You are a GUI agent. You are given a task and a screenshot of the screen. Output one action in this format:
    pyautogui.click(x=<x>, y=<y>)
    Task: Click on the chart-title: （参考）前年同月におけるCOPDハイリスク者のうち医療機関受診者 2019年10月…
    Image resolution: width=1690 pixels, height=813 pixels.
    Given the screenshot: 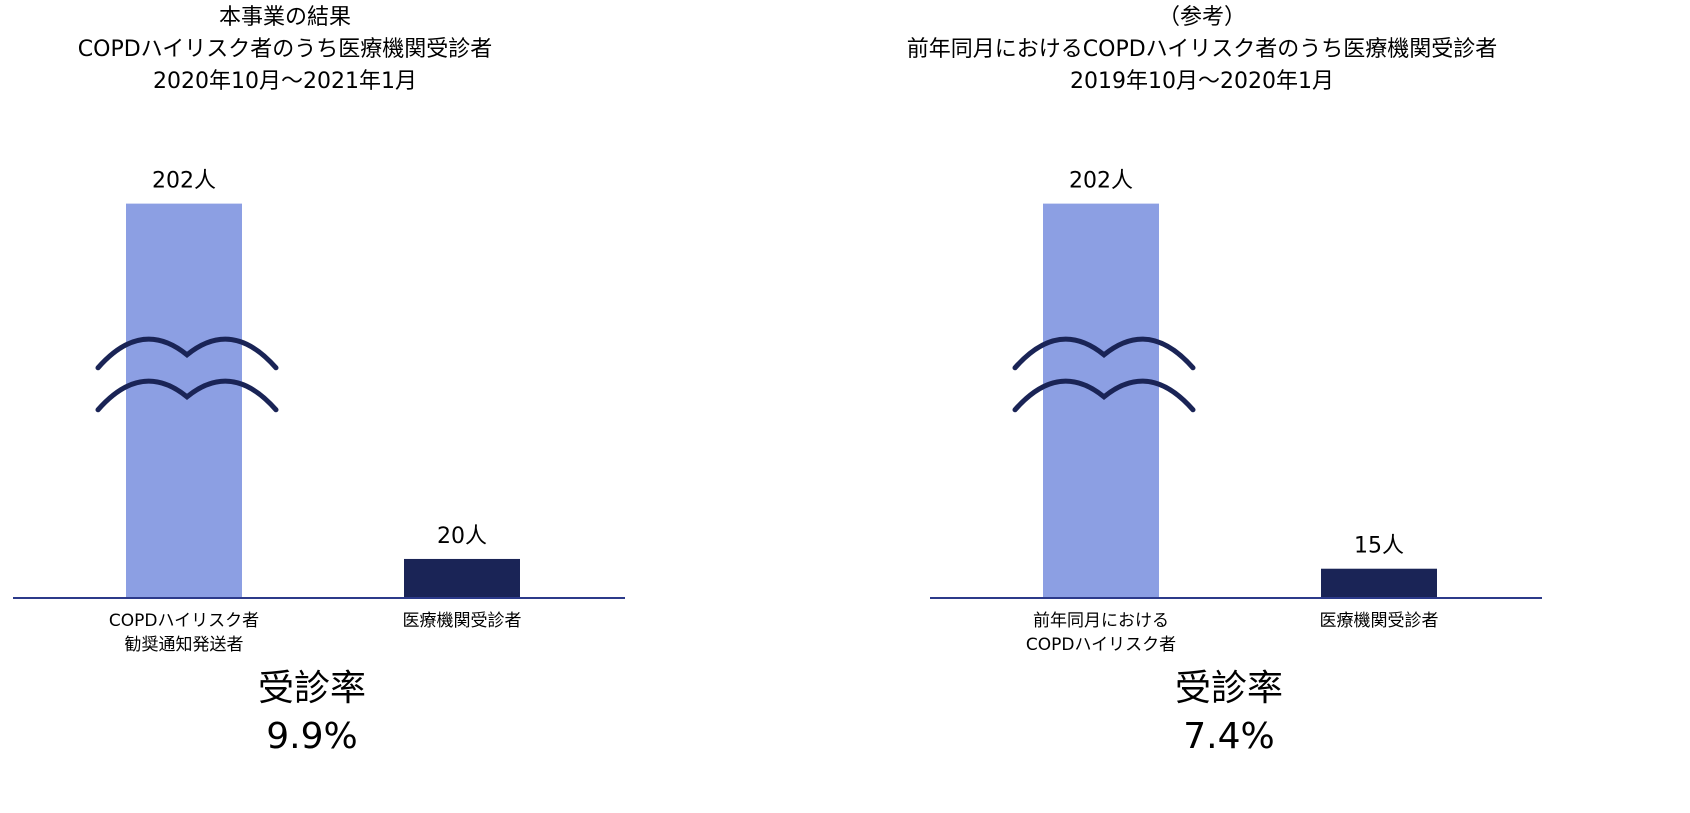 What is the action you would take?
    pyautogui.click(x=1202, y=49)
    